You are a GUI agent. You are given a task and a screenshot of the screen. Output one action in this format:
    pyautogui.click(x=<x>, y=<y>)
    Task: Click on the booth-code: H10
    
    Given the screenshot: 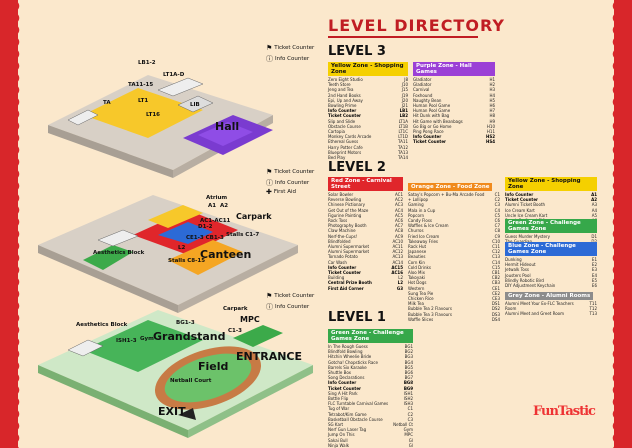 What is the action you would take?
    pyautogui.click(x=490, y=126)
    